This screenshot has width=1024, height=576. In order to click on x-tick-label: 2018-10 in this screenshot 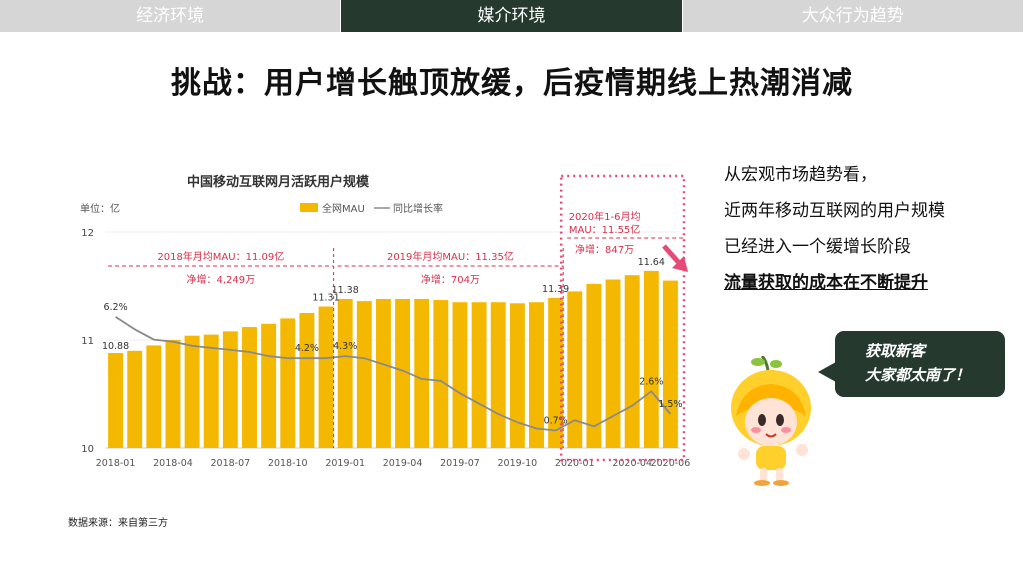, I will do `click(288, 463)`.